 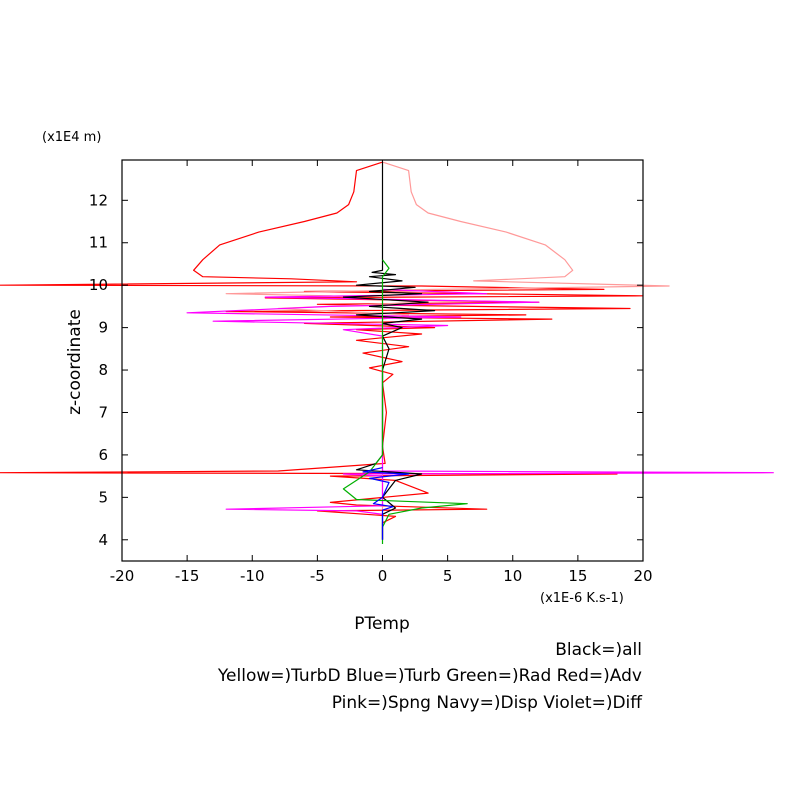 What do you see at coordinates (103, 328) in the screenshot?
I see `y-tick-label-5: 9` at bounding box center [103, 328].